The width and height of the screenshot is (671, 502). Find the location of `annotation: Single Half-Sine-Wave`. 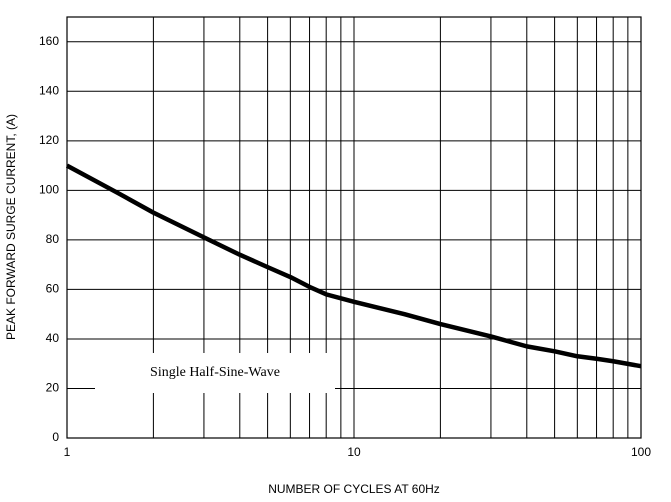

annotation: Single Half-Sine-Wave is located at coordinates (215, 372).